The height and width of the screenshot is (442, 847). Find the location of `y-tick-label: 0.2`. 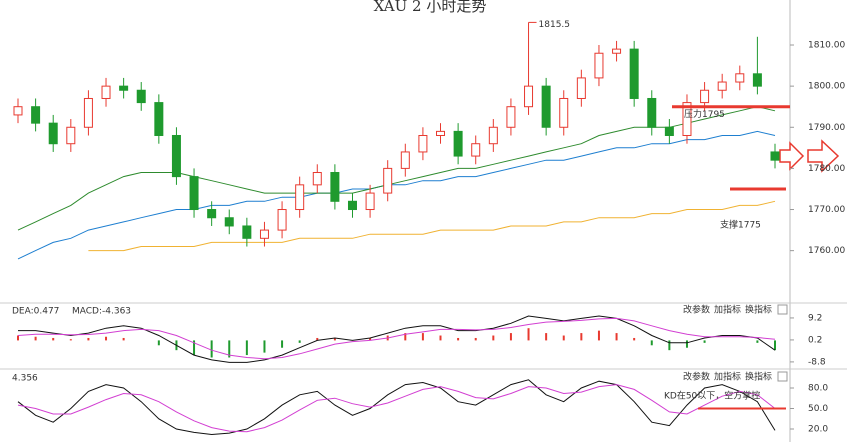

y-tick-label: 0.2 is located at coordinates (815, 340).